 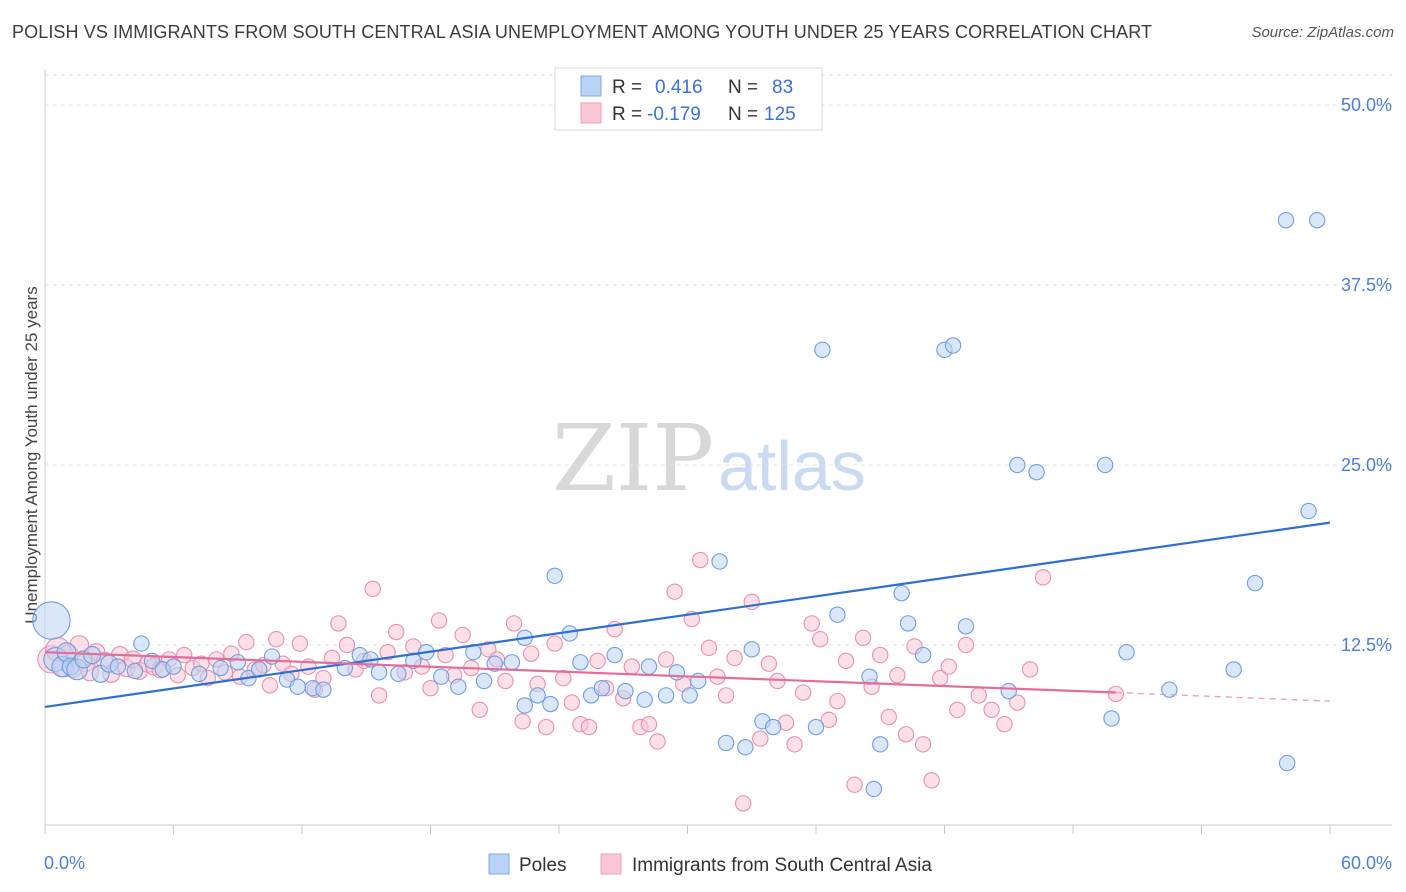 What do you see at coordinates (792, 466) in the screenshot?
I see `watermark-atlas: atlas` at bounding box center [792, 466].